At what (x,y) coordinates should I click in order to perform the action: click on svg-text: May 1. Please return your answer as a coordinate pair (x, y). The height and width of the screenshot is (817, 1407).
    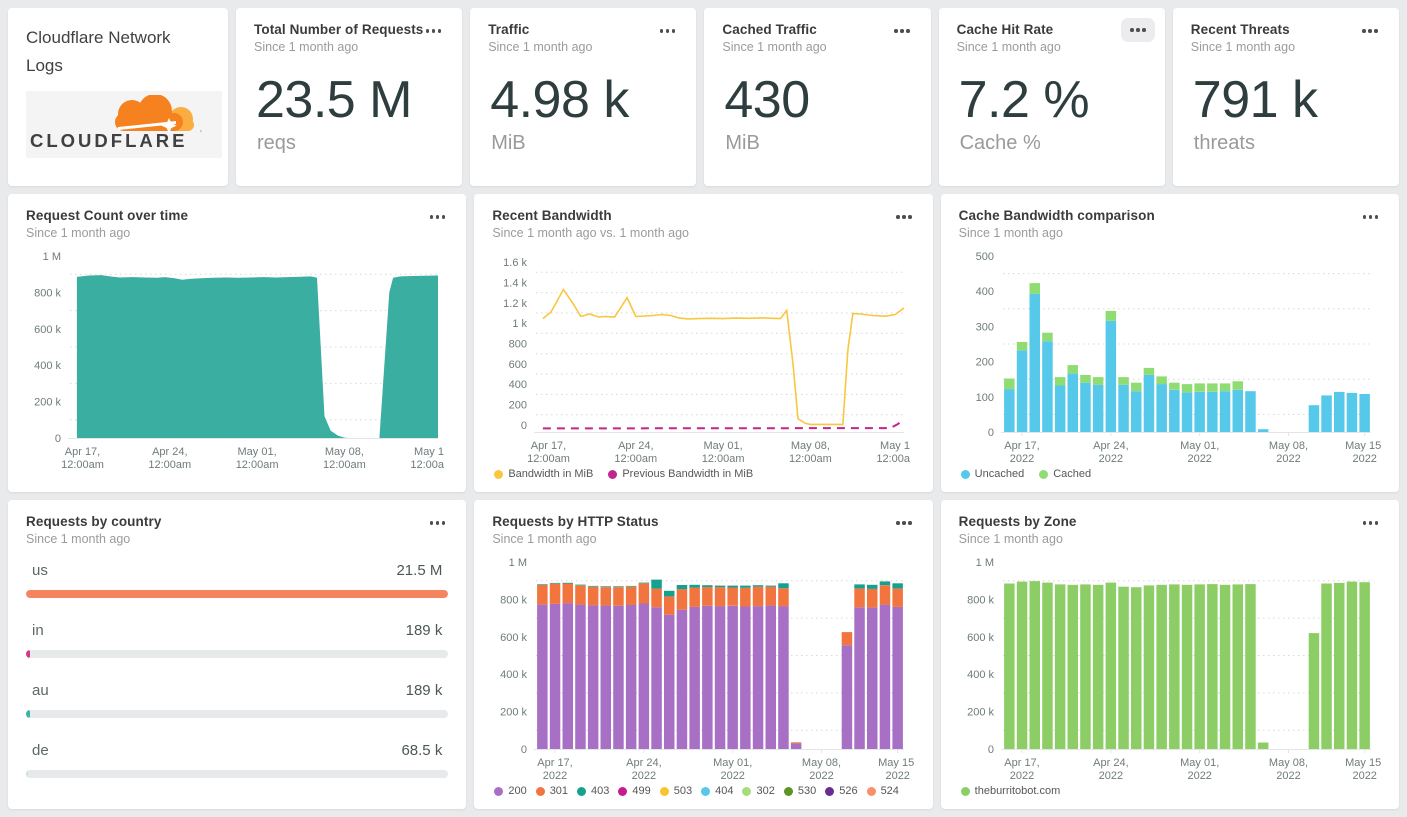
    Looking at the image, I should click on (429, 452).